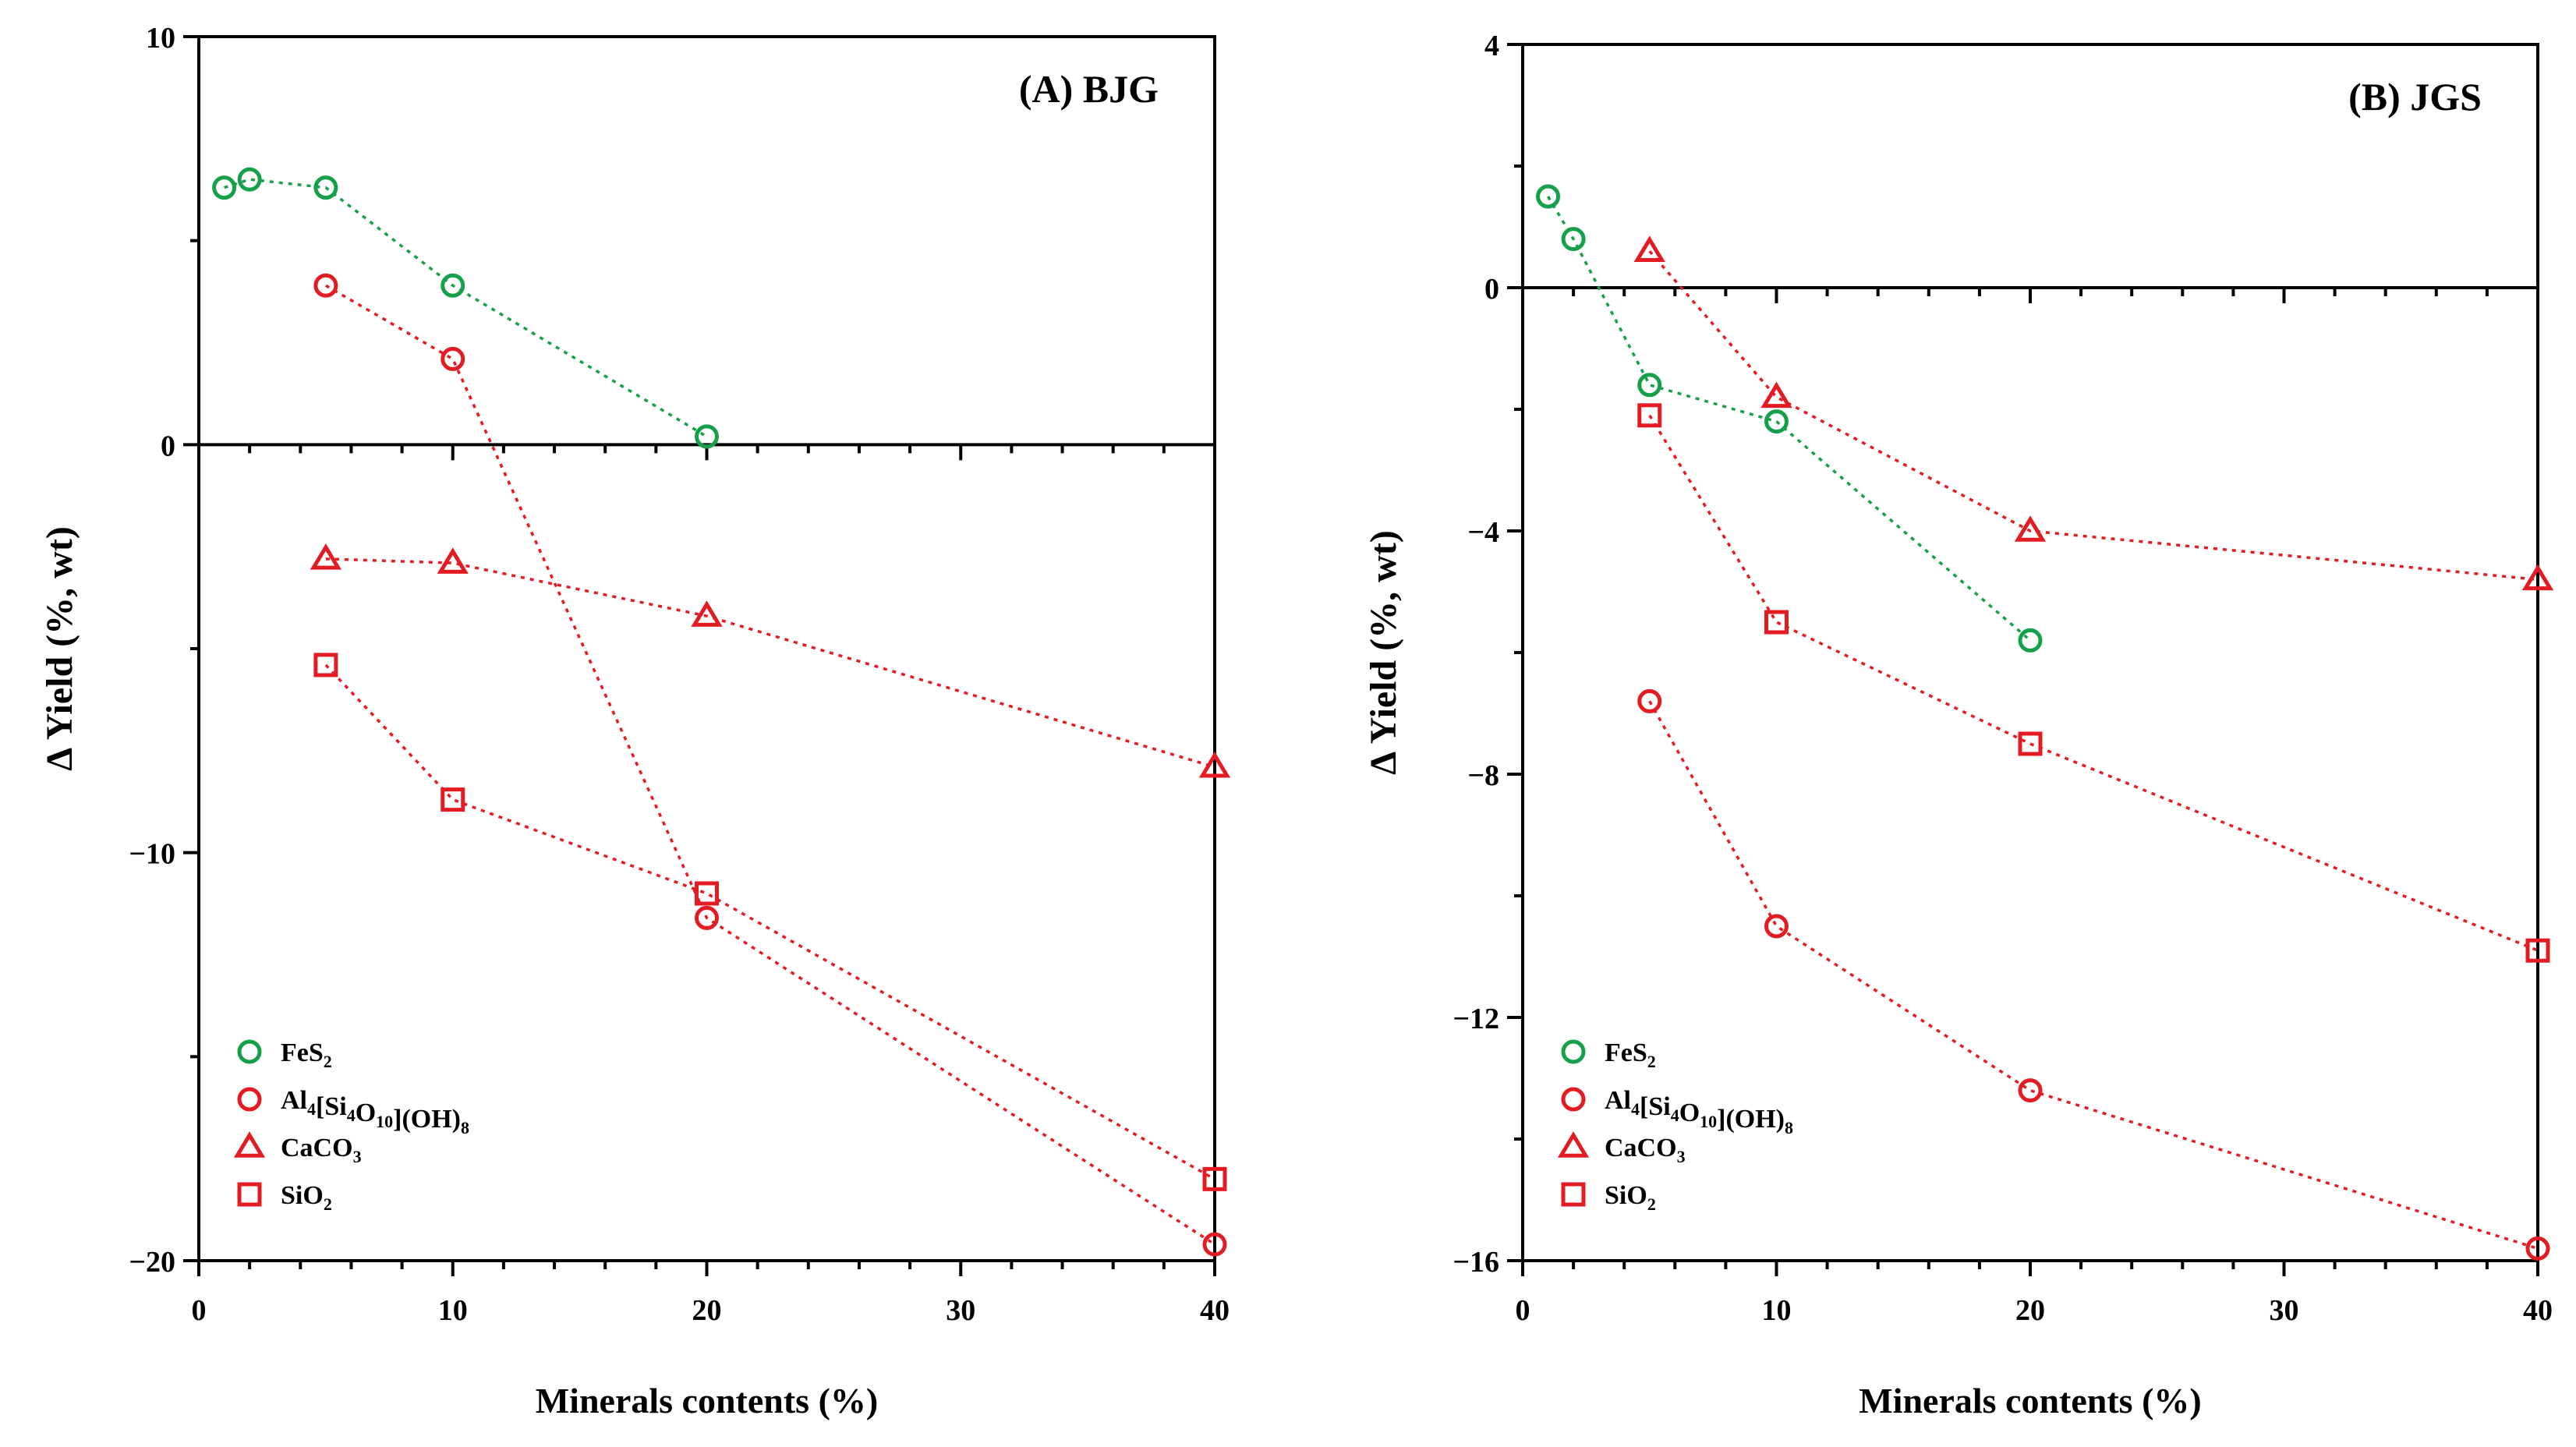 This screenshot has height=1447, width=2576. Describe the element at coordinates (1483, 775) in the screenshot. I see `y-tick-label: −8` at that location.